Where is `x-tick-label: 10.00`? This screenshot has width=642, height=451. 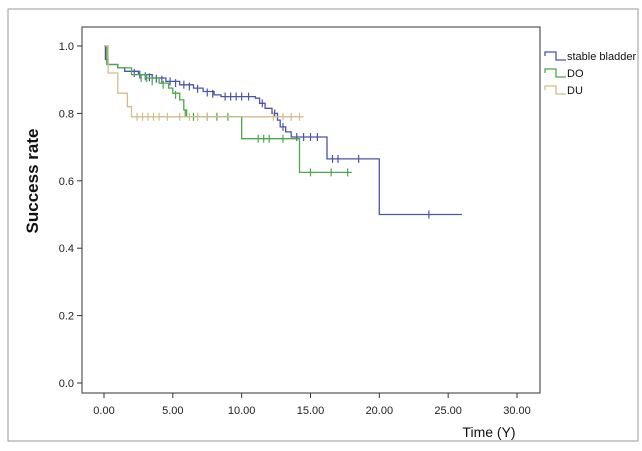 x-tick-label: 10.00 is located at coordinates (242, 411).